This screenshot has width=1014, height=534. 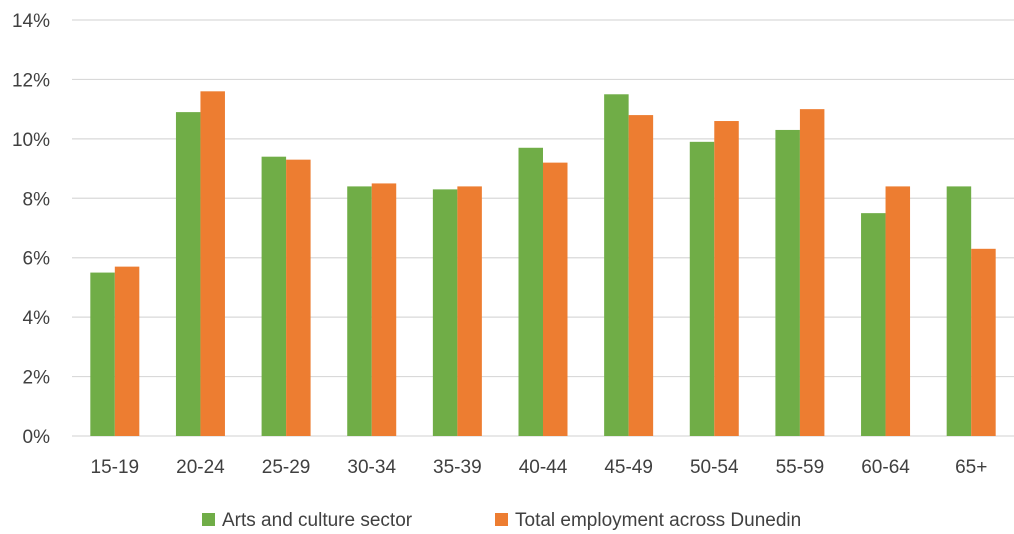 I want to click on x-tick-label: 20-24, so click(x=200, y=467).